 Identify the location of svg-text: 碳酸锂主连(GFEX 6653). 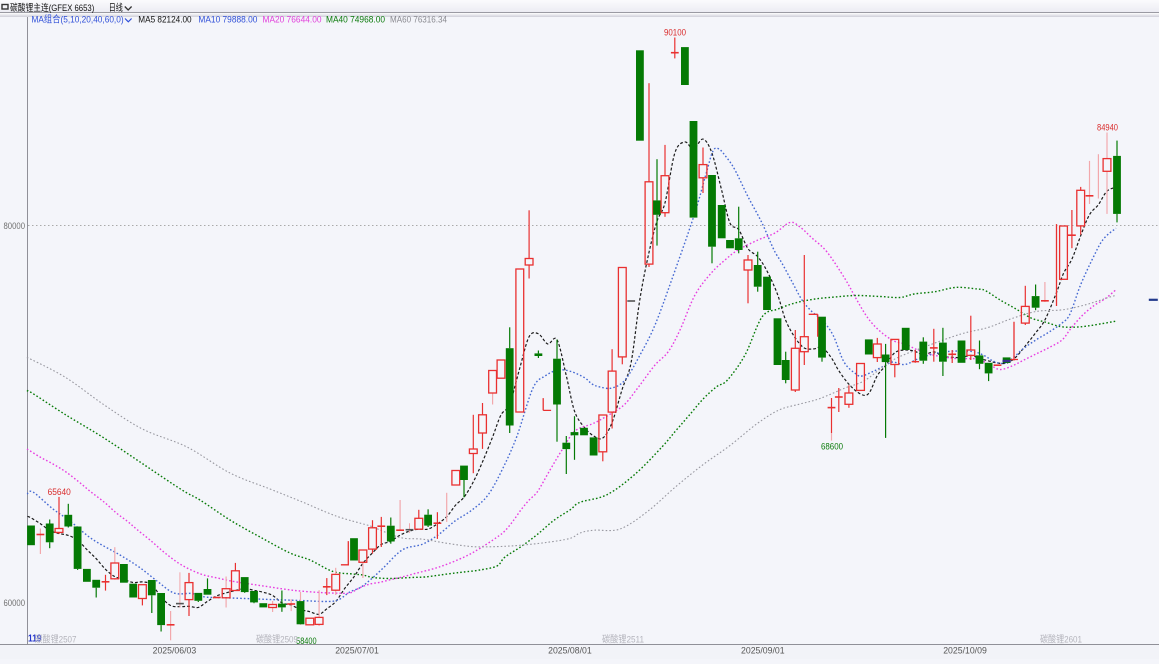
(52, 8).